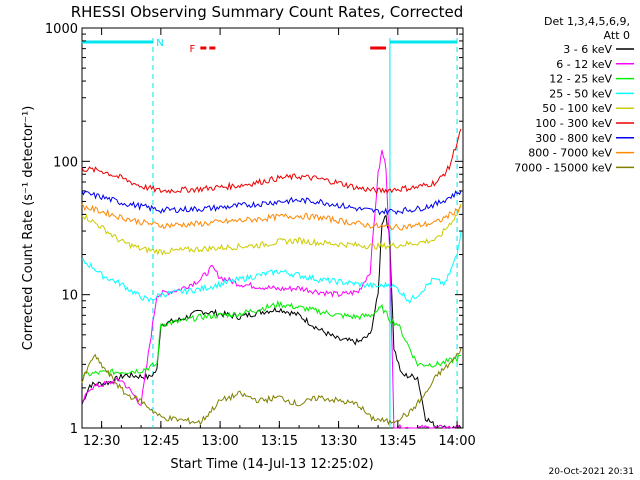  What do you see at coordinates (456, 441) in the screenshot?
I see `x-tick-label-6: 14:00` at bounding box center [456, 441].